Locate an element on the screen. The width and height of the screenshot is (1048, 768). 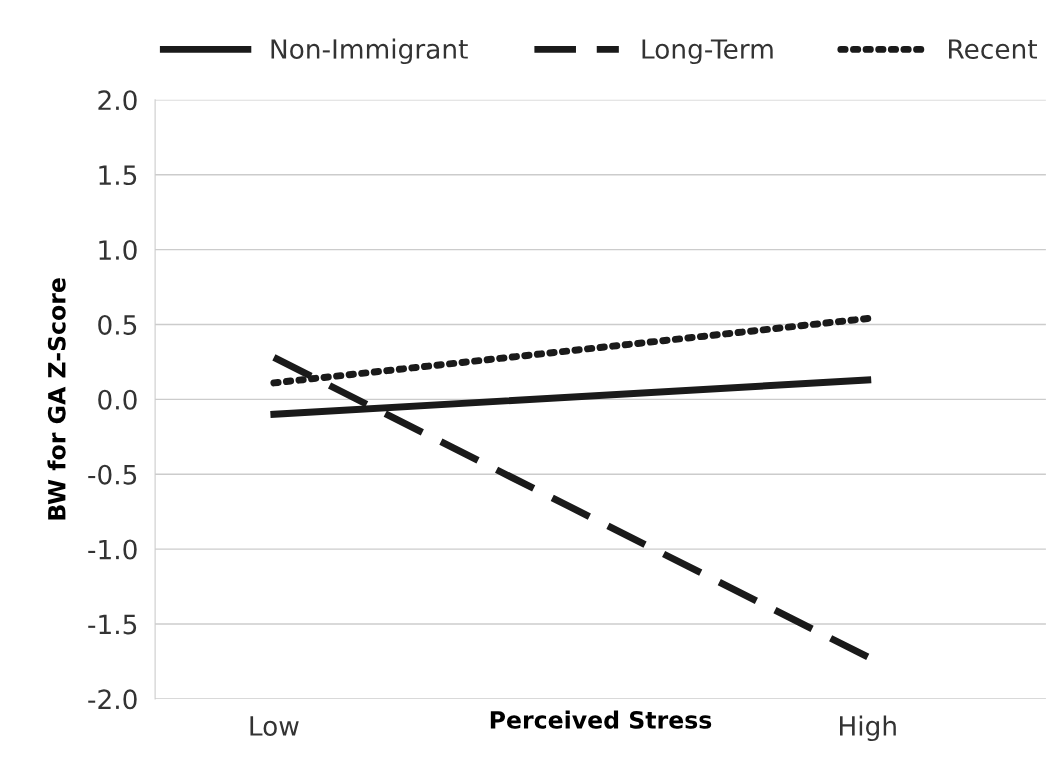
y-axis-title: BW for GA Z-Score is located at coordinates (56, 399).